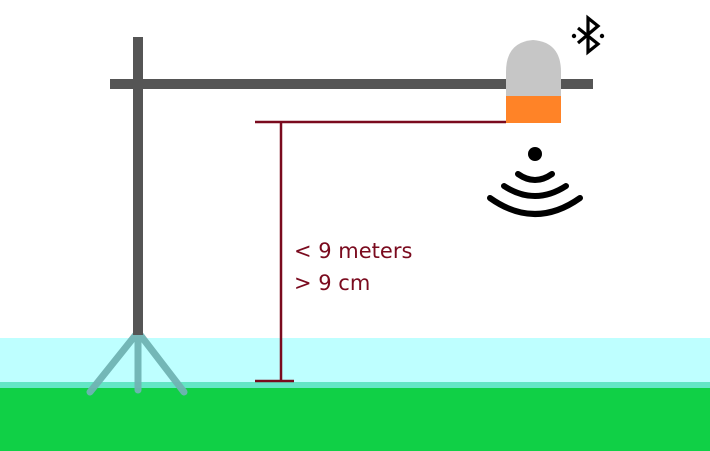 The width and height of the screenshot is (710, 451). What do you see at coordinates (137, 362) in the screenshot?
I see `tripod-base` at bounding box center [137, 362].